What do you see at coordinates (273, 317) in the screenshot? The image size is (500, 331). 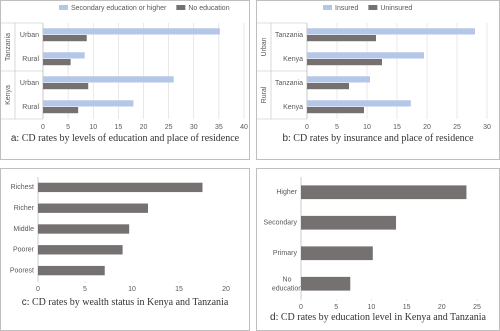 I see `caption-label: d` at bounding box center [273, 317].